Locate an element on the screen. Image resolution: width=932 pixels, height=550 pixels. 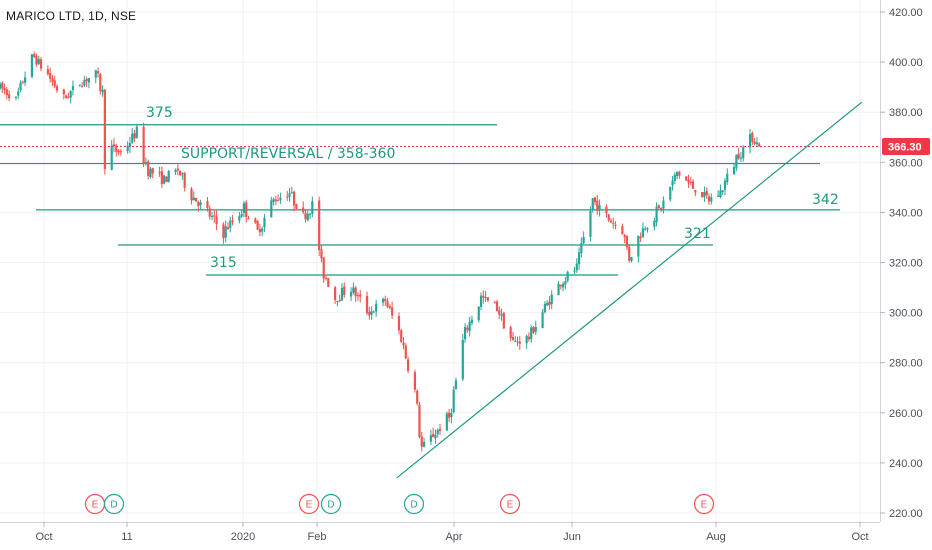
chart-title: MARICO LTD, 1D, NSE is located at coordinates (71, 16).